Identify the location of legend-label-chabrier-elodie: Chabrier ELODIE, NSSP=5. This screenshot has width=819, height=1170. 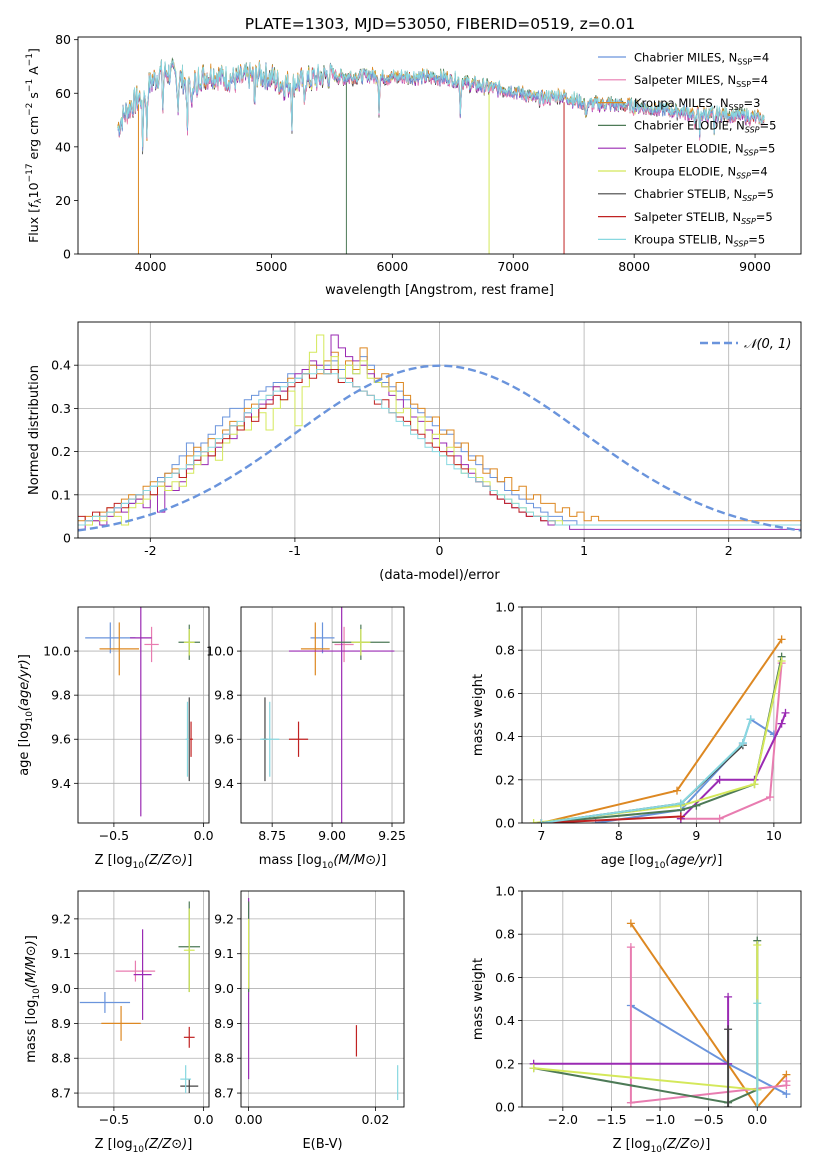
(705, 127).